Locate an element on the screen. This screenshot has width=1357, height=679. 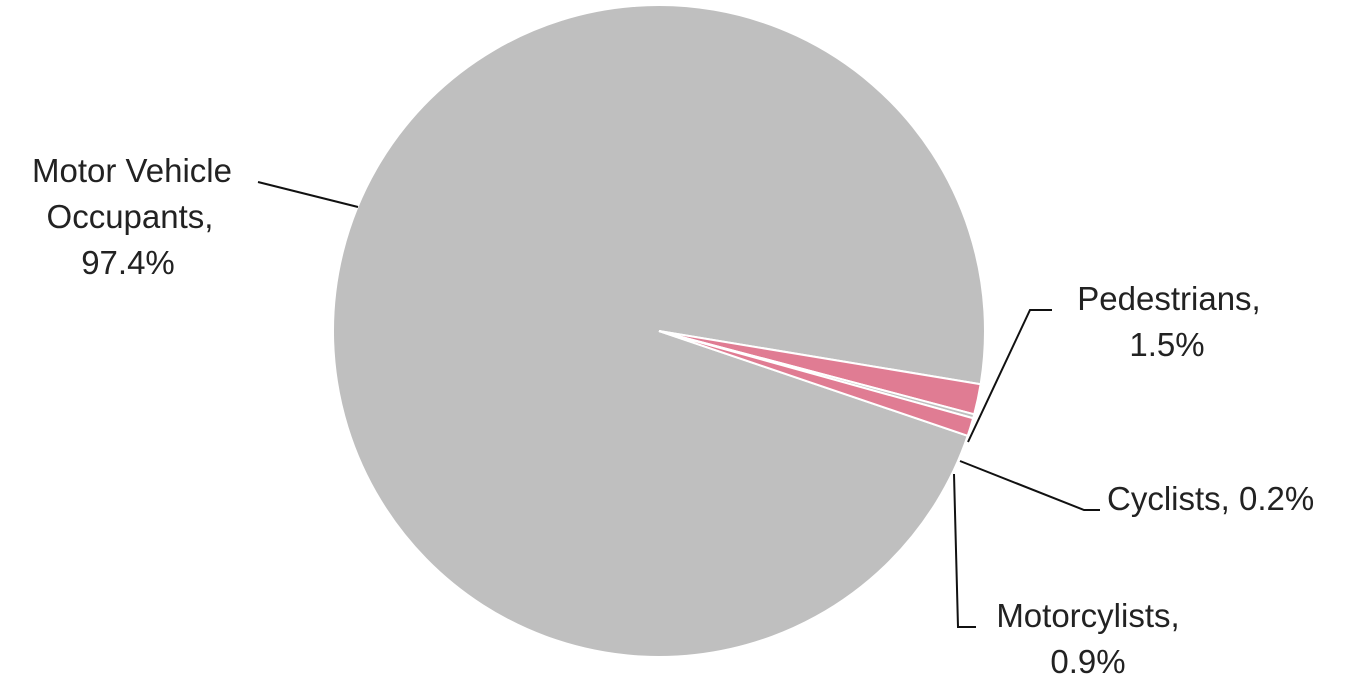
slice-label-pedestrians-line-2: 1.5% is located at coordinates (1166, 344).